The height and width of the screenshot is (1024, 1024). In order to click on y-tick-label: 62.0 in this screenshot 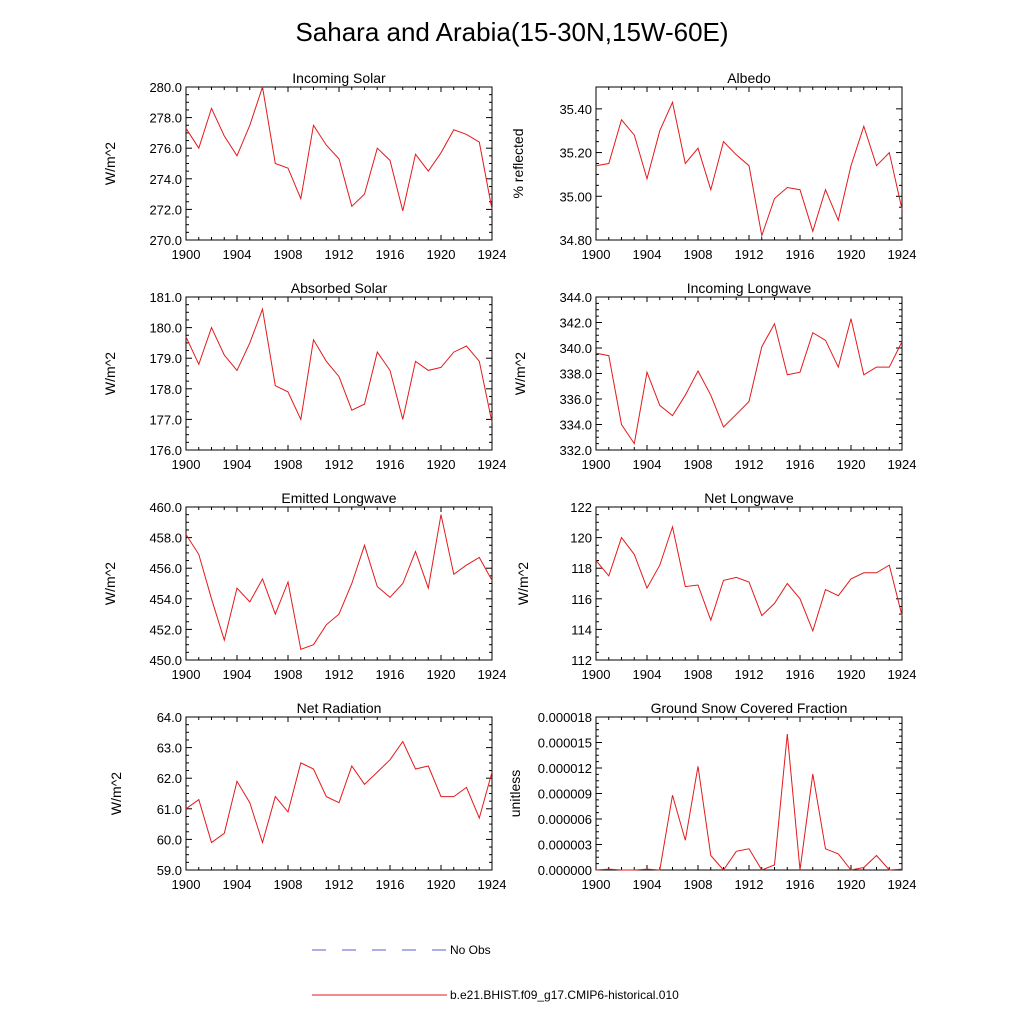, I will do `click(169, 778)`.